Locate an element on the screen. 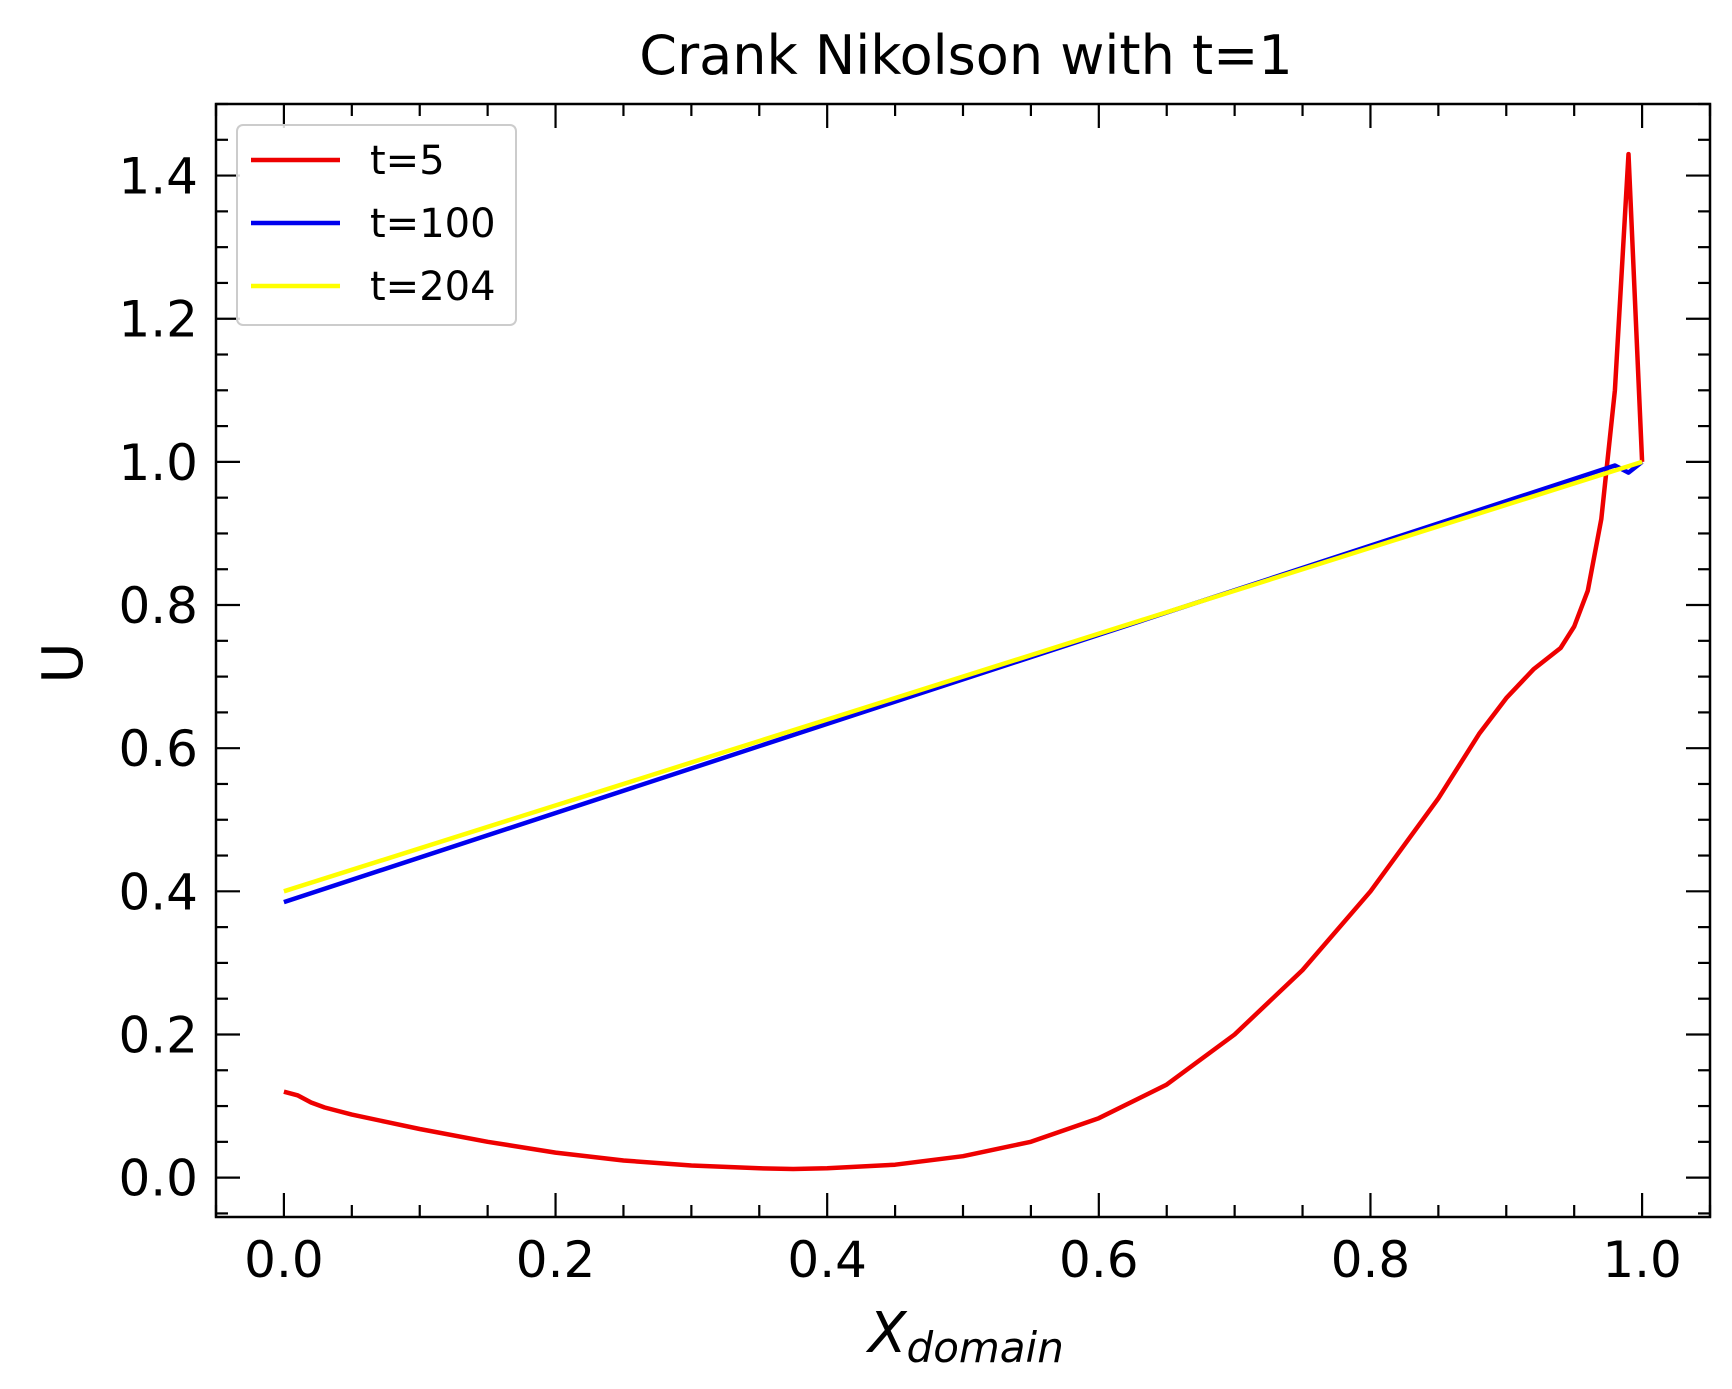 The width and height of the screenshot is (1732, 1389). x-tick-label: 0.0 is located at coordinates (284, 1260).